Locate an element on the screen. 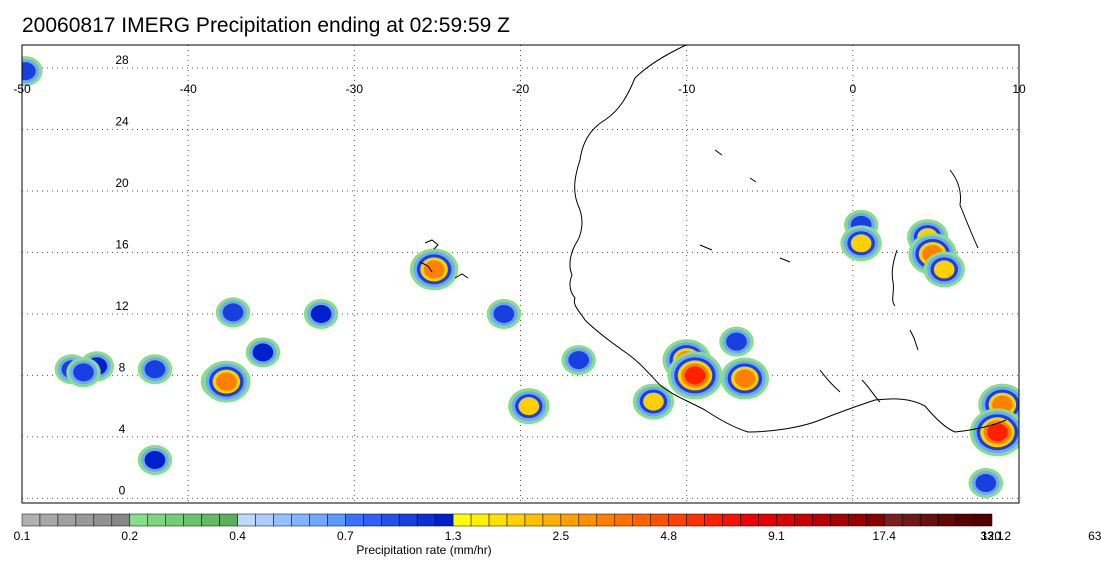 Image resolution: width=1101 pixels, height=571 pixels. lat-tick-label: 24 is located at coordinates (122, 122).